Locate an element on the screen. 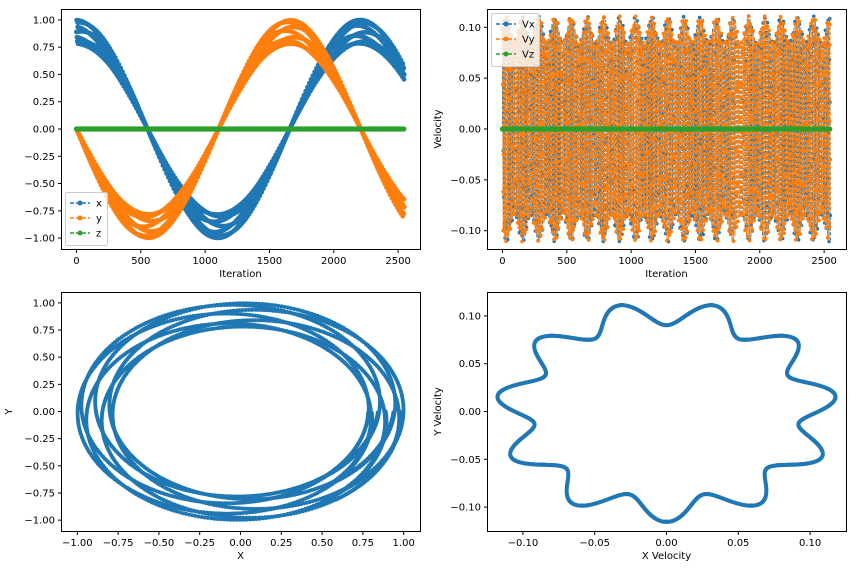  x-tick-label: 0.50 is located at coordinates (322, 543).